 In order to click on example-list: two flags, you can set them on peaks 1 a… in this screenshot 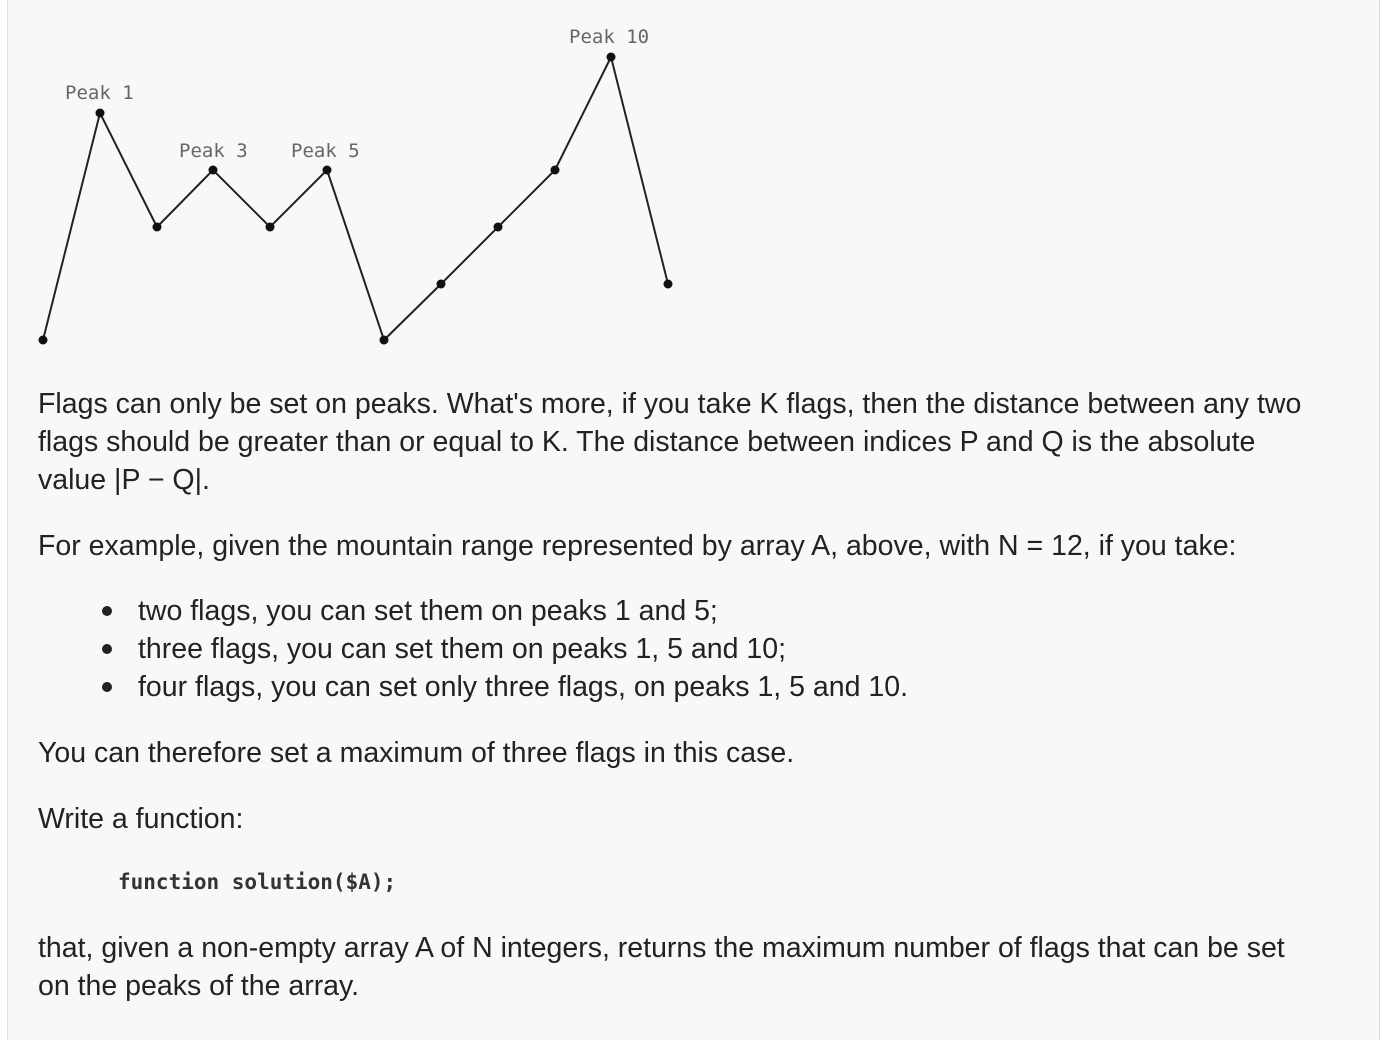, I will do `click(504, 649)`.